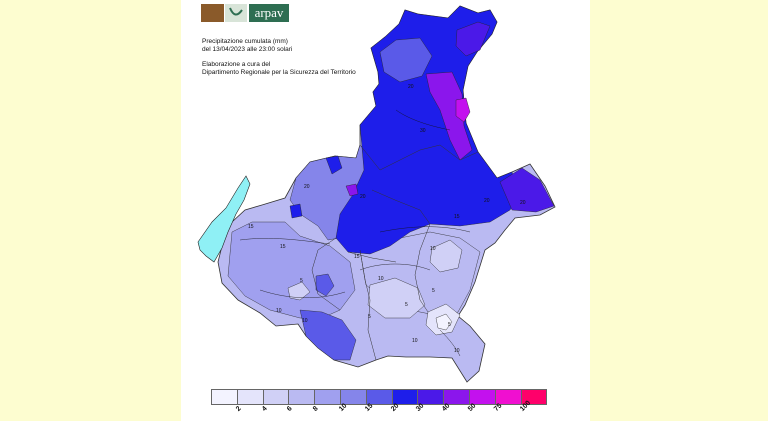 The image size is (768, 421). What do you see at coordinates (236, 64) in the screenshot?
I see `credit-line-1: Elaborazione a cura del` at bounding box center [236, 64].